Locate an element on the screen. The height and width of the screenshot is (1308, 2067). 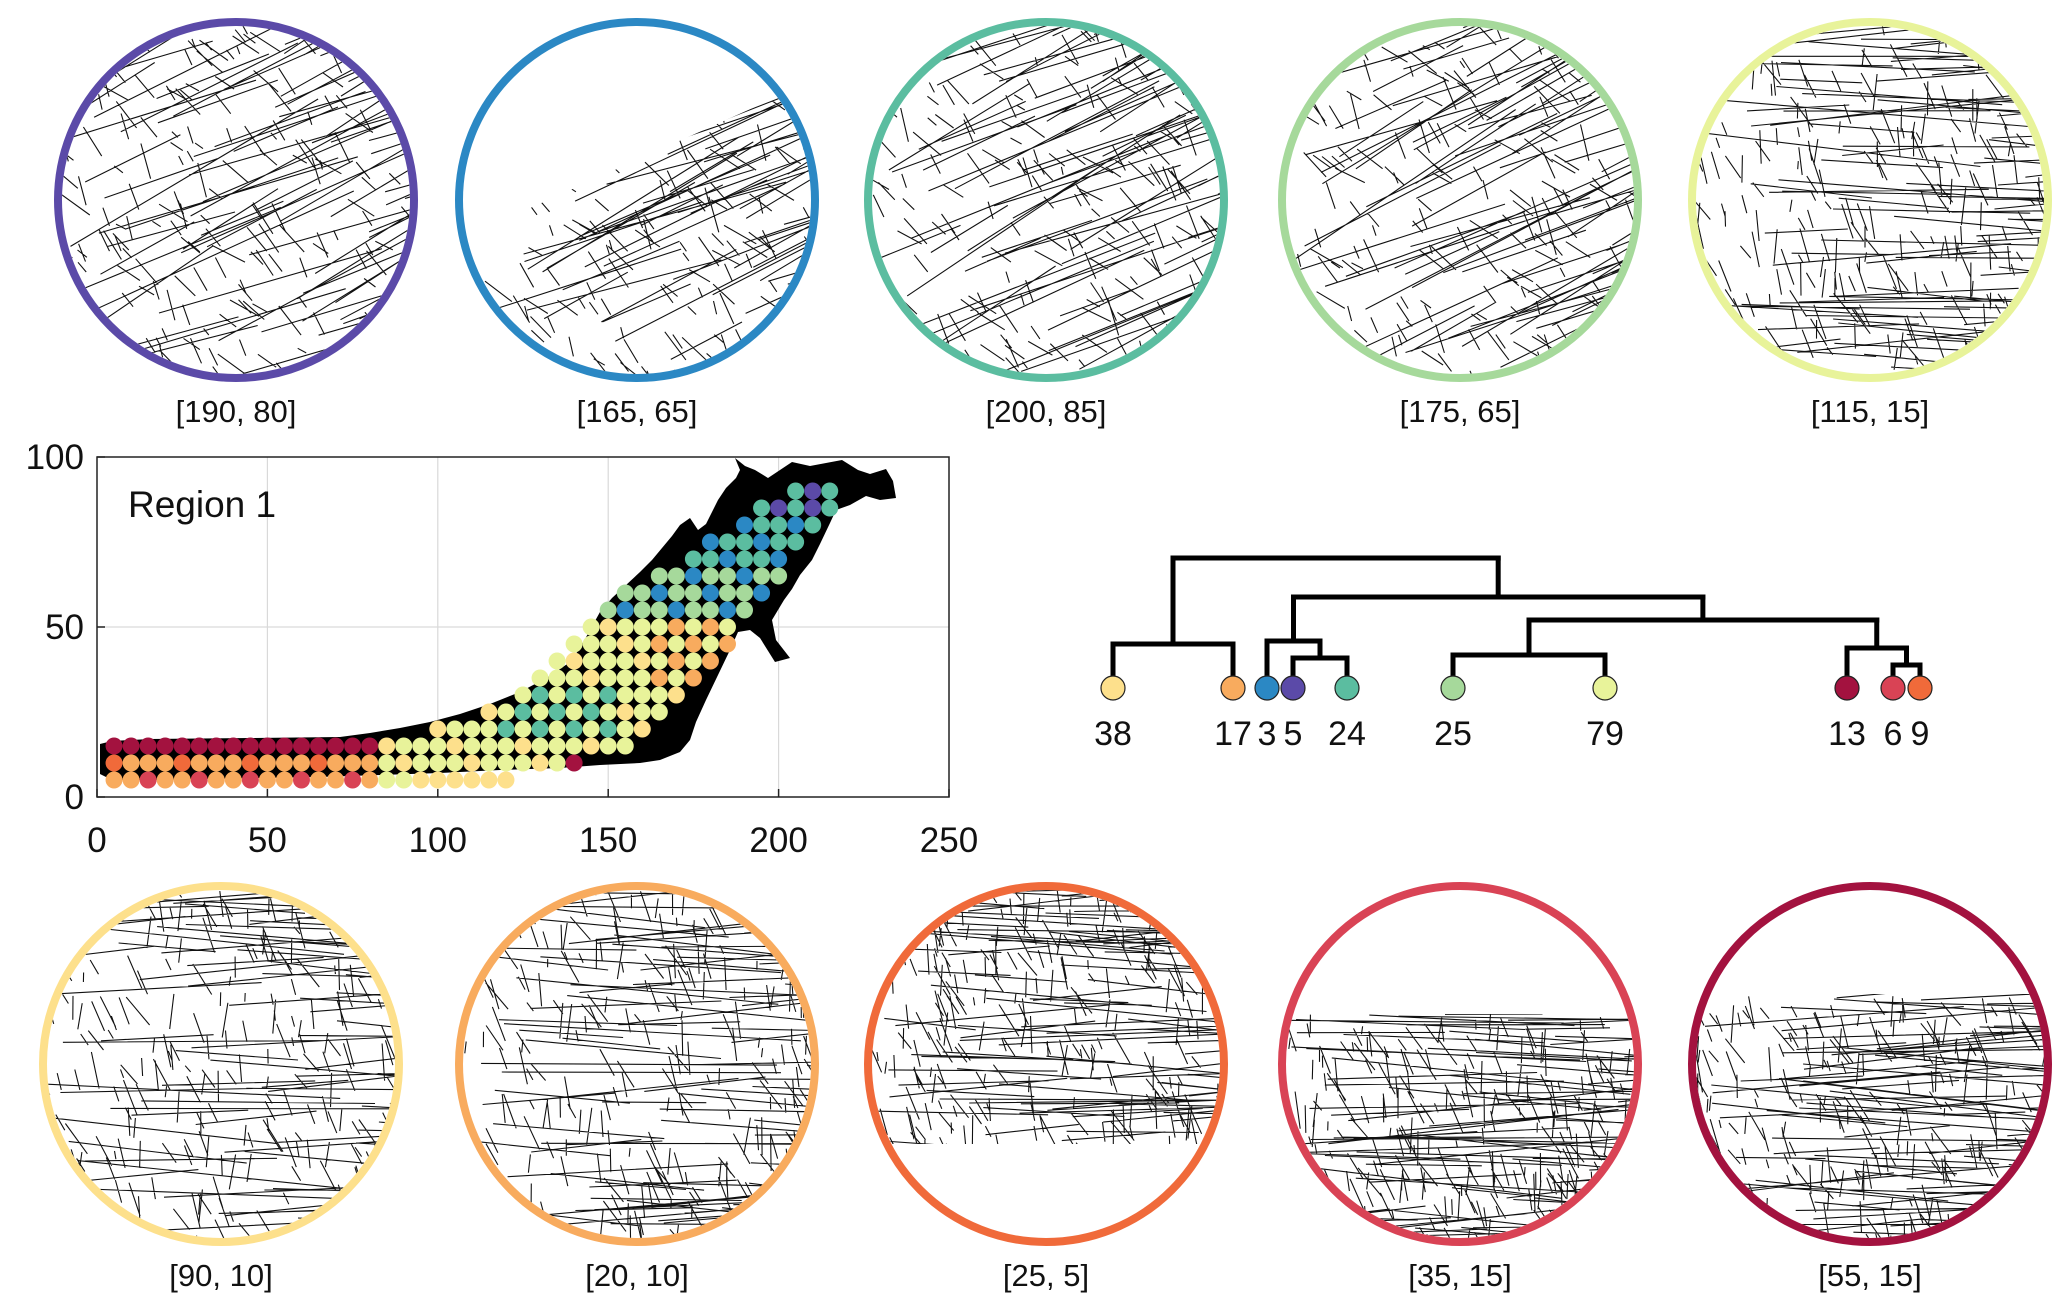
sample-label-bottom-5: [55, 15] is located at coordinates (1869, 1275).